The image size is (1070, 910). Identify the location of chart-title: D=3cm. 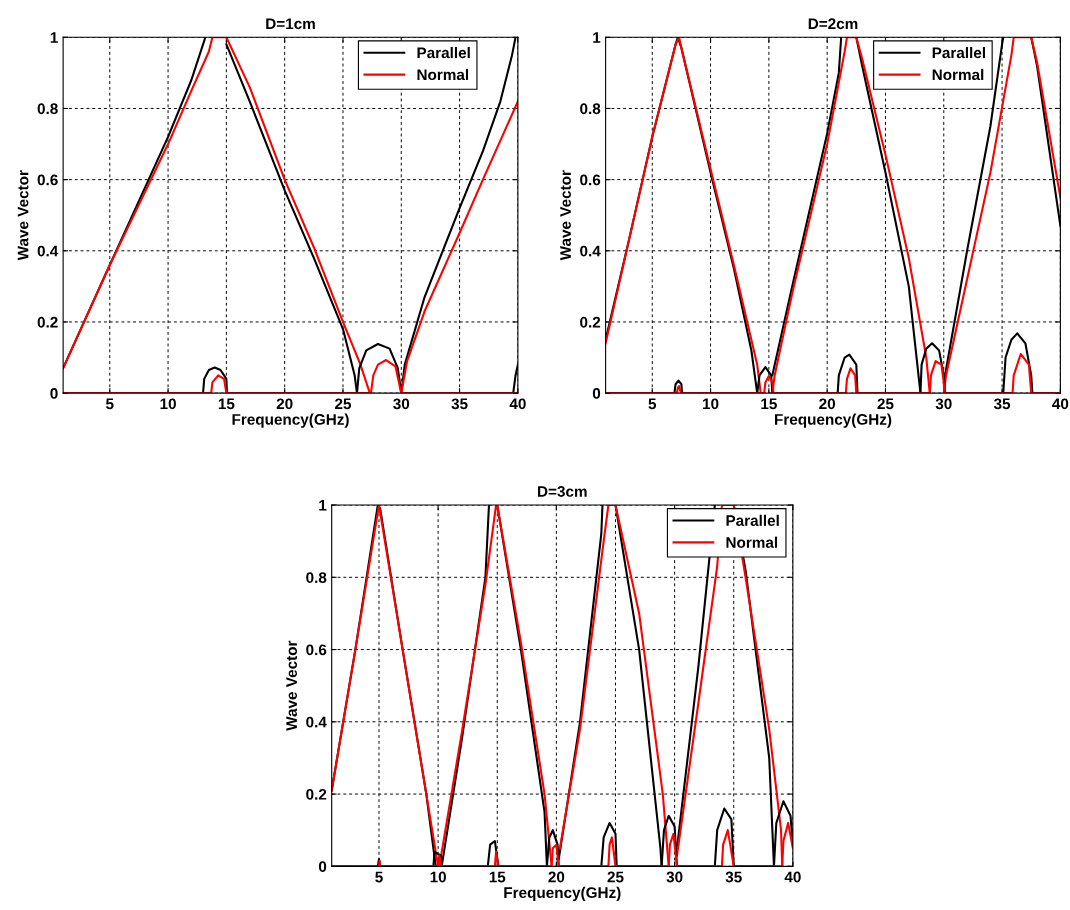
(562, 491).